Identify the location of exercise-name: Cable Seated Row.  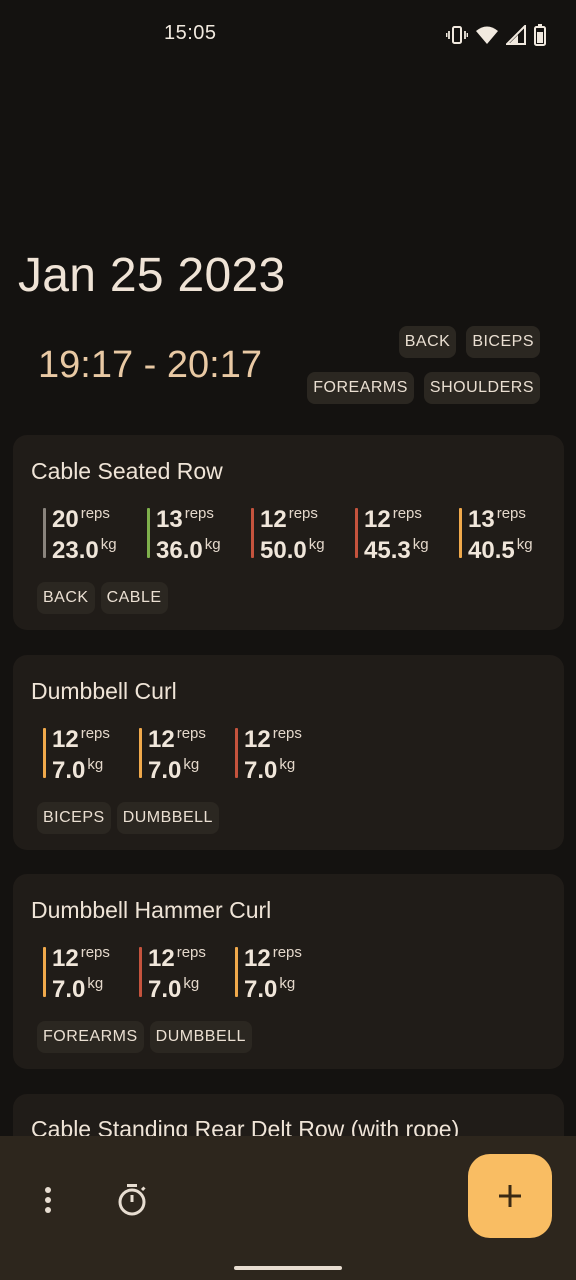
(127, 471).